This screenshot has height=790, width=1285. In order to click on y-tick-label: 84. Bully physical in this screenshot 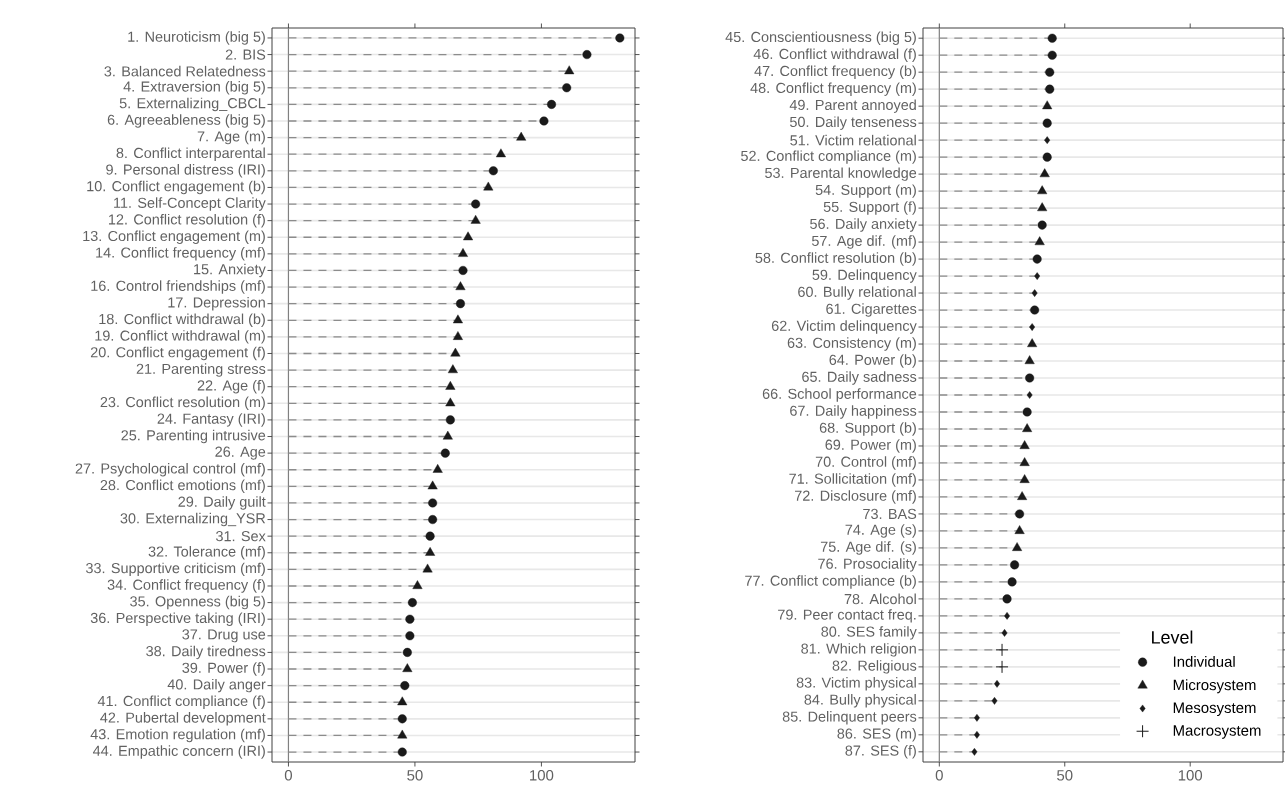, I will do `click(860, 701)`.